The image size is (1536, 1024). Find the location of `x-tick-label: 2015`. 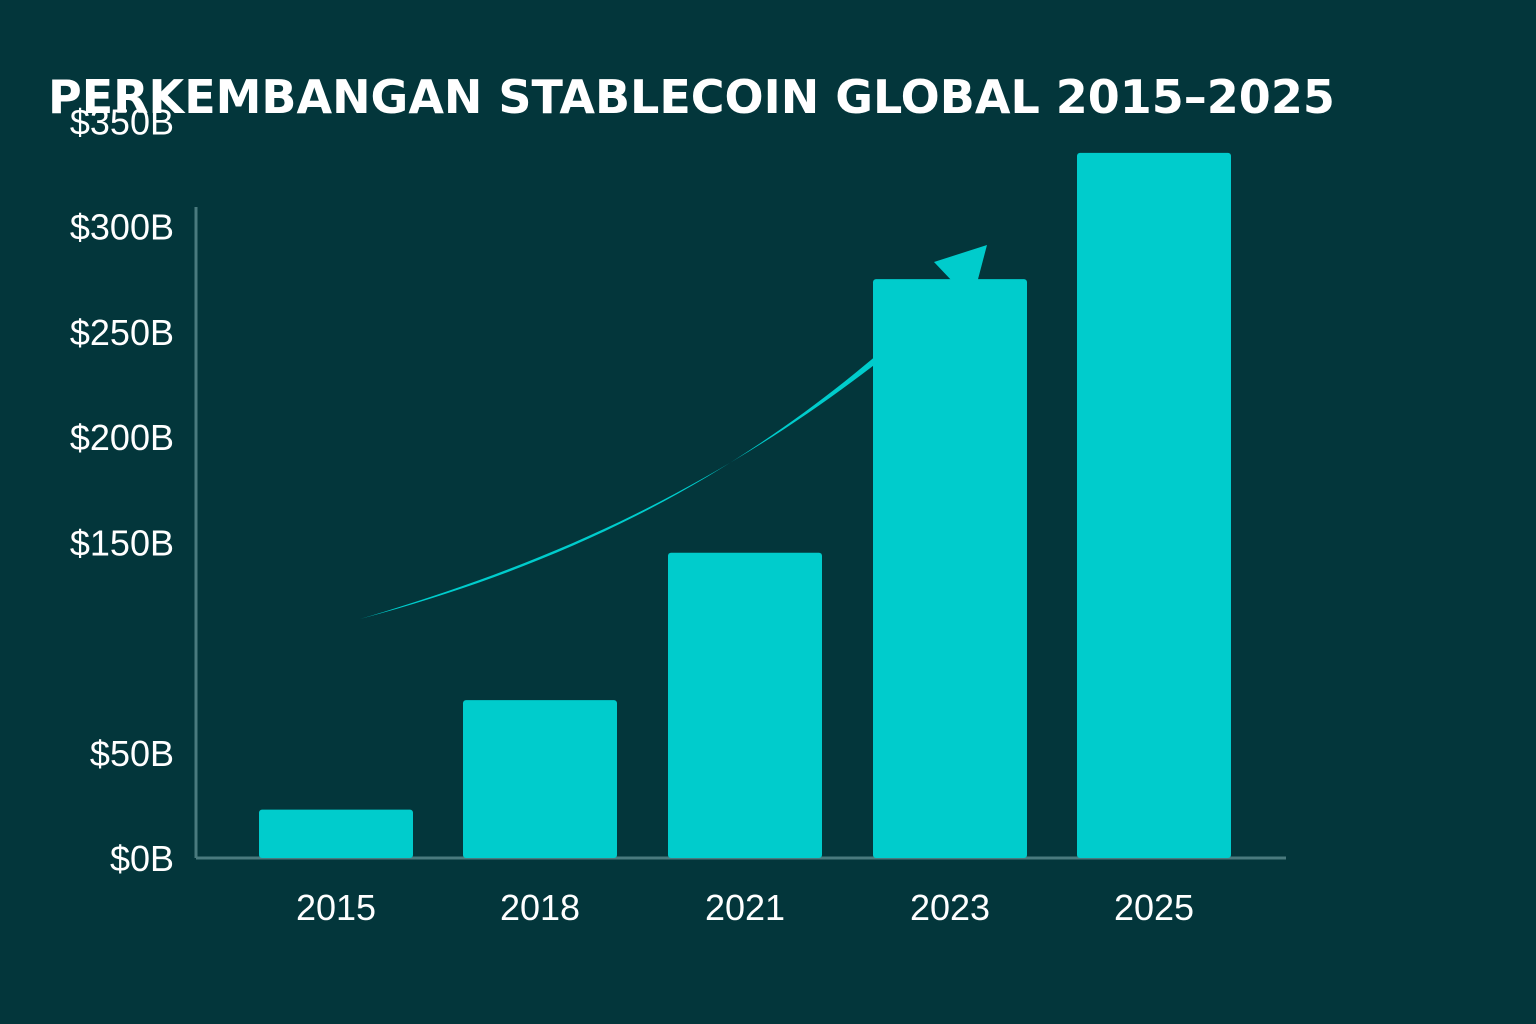

x-tick-label: 2015 is located at coordinates (336, 907).